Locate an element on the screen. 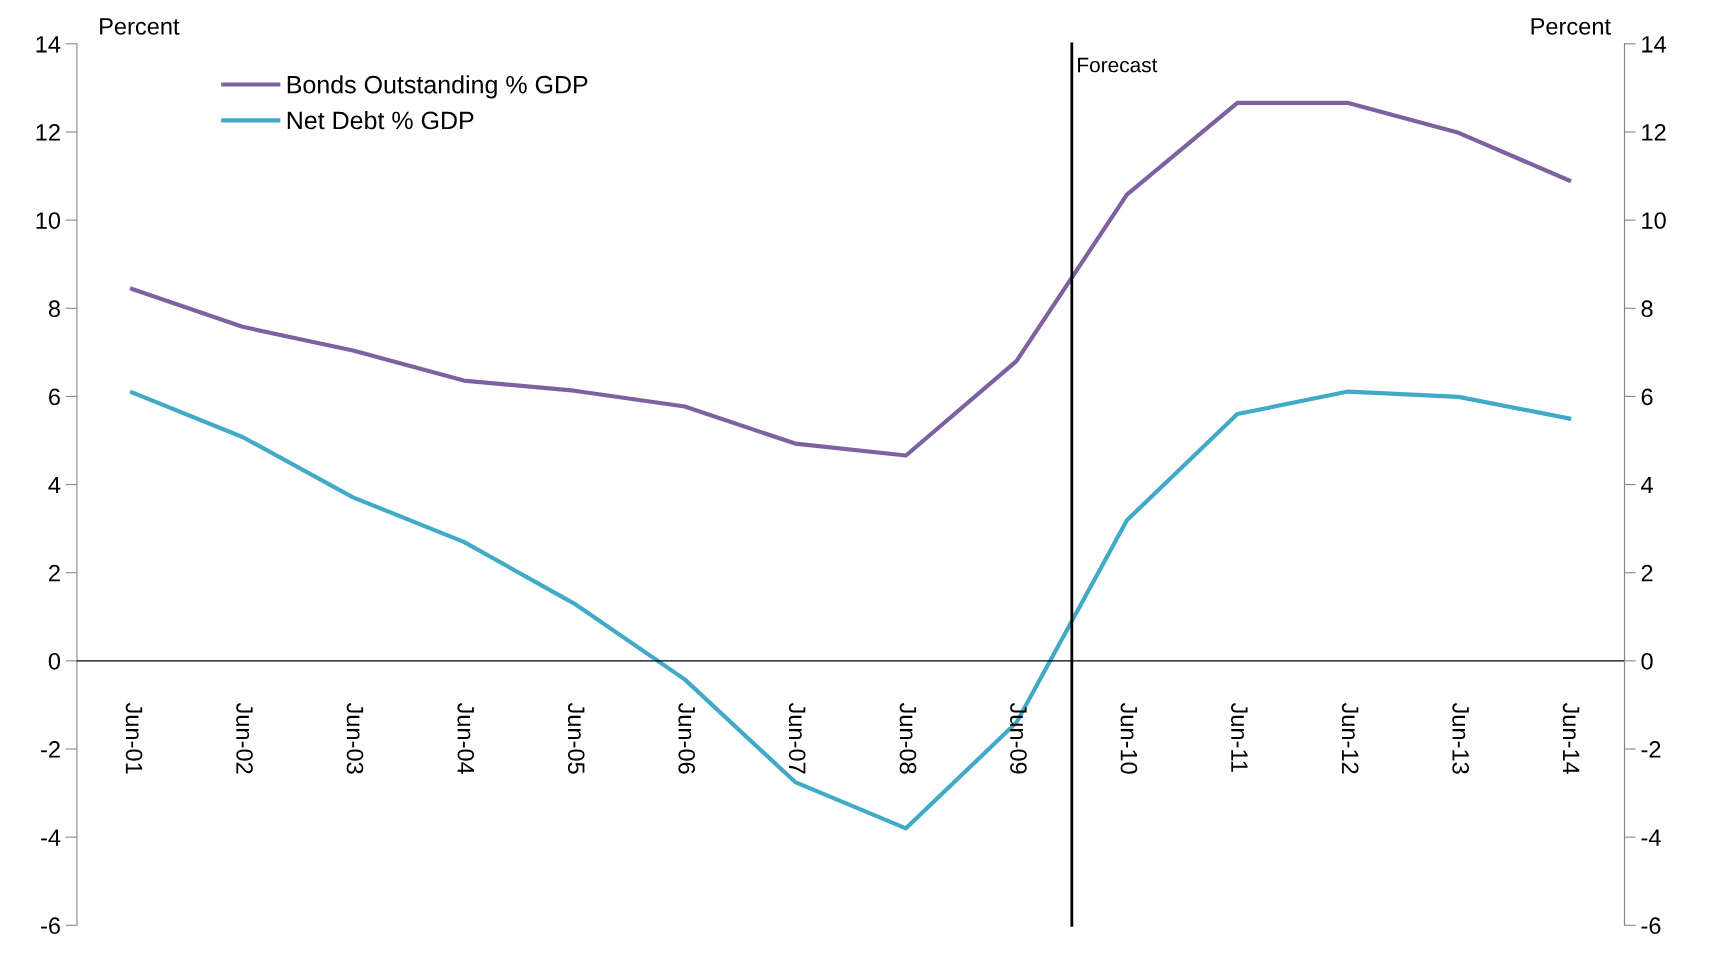 The image size is (1710, 974). legend-label: Bonds Outstanding % GDP is located at coordinates (437, 87).